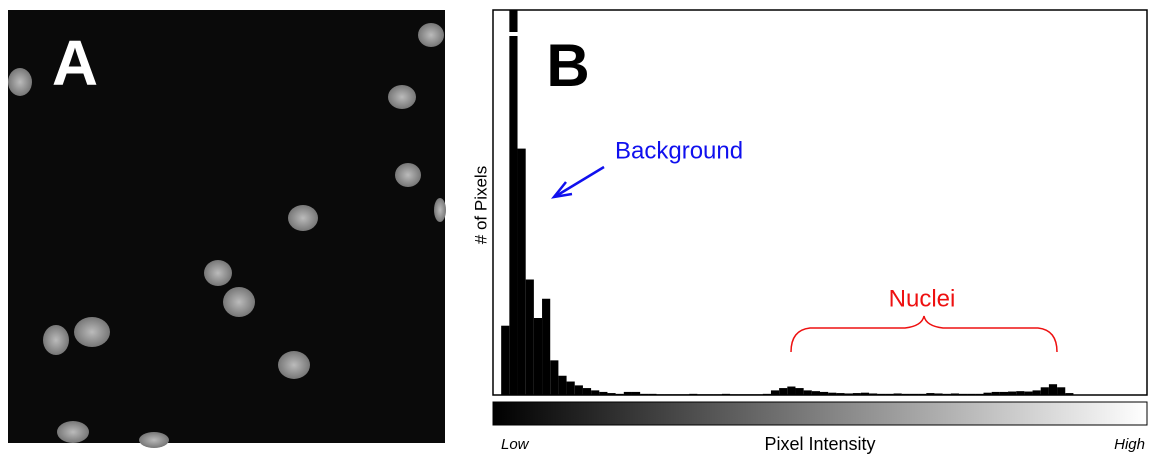 This screenshot has width=1149, height=457. Describe the element at coordinates (75, 63) in the screenshot. I see `panel-label: A` at that location.